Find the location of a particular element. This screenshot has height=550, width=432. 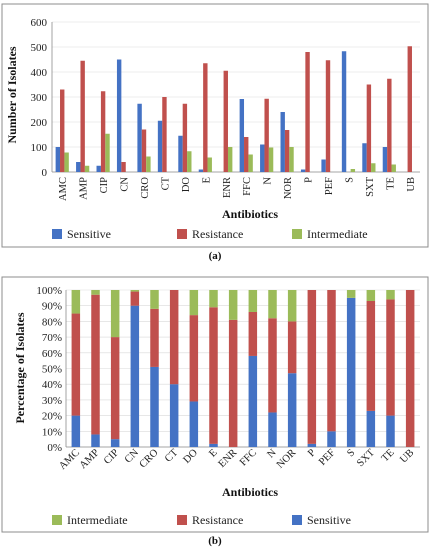

panel-a-y-tick-label: 600 is located at coordinates (39, 23).